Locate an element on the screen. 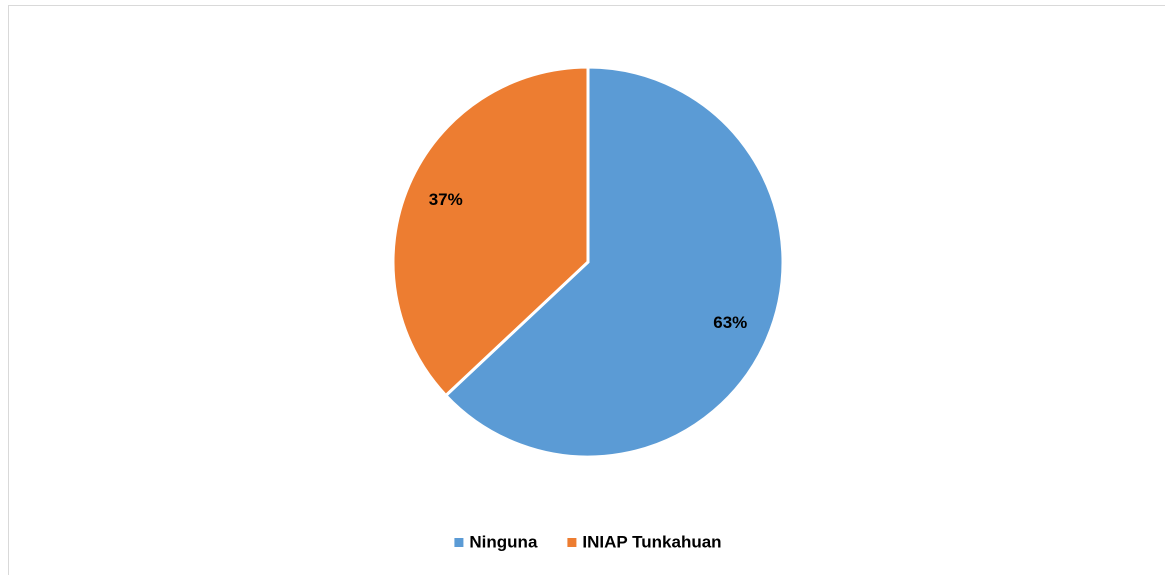 This screenshot has width=1165, height=575. legend-label: Ninguna is located at coordinates (503, 541).